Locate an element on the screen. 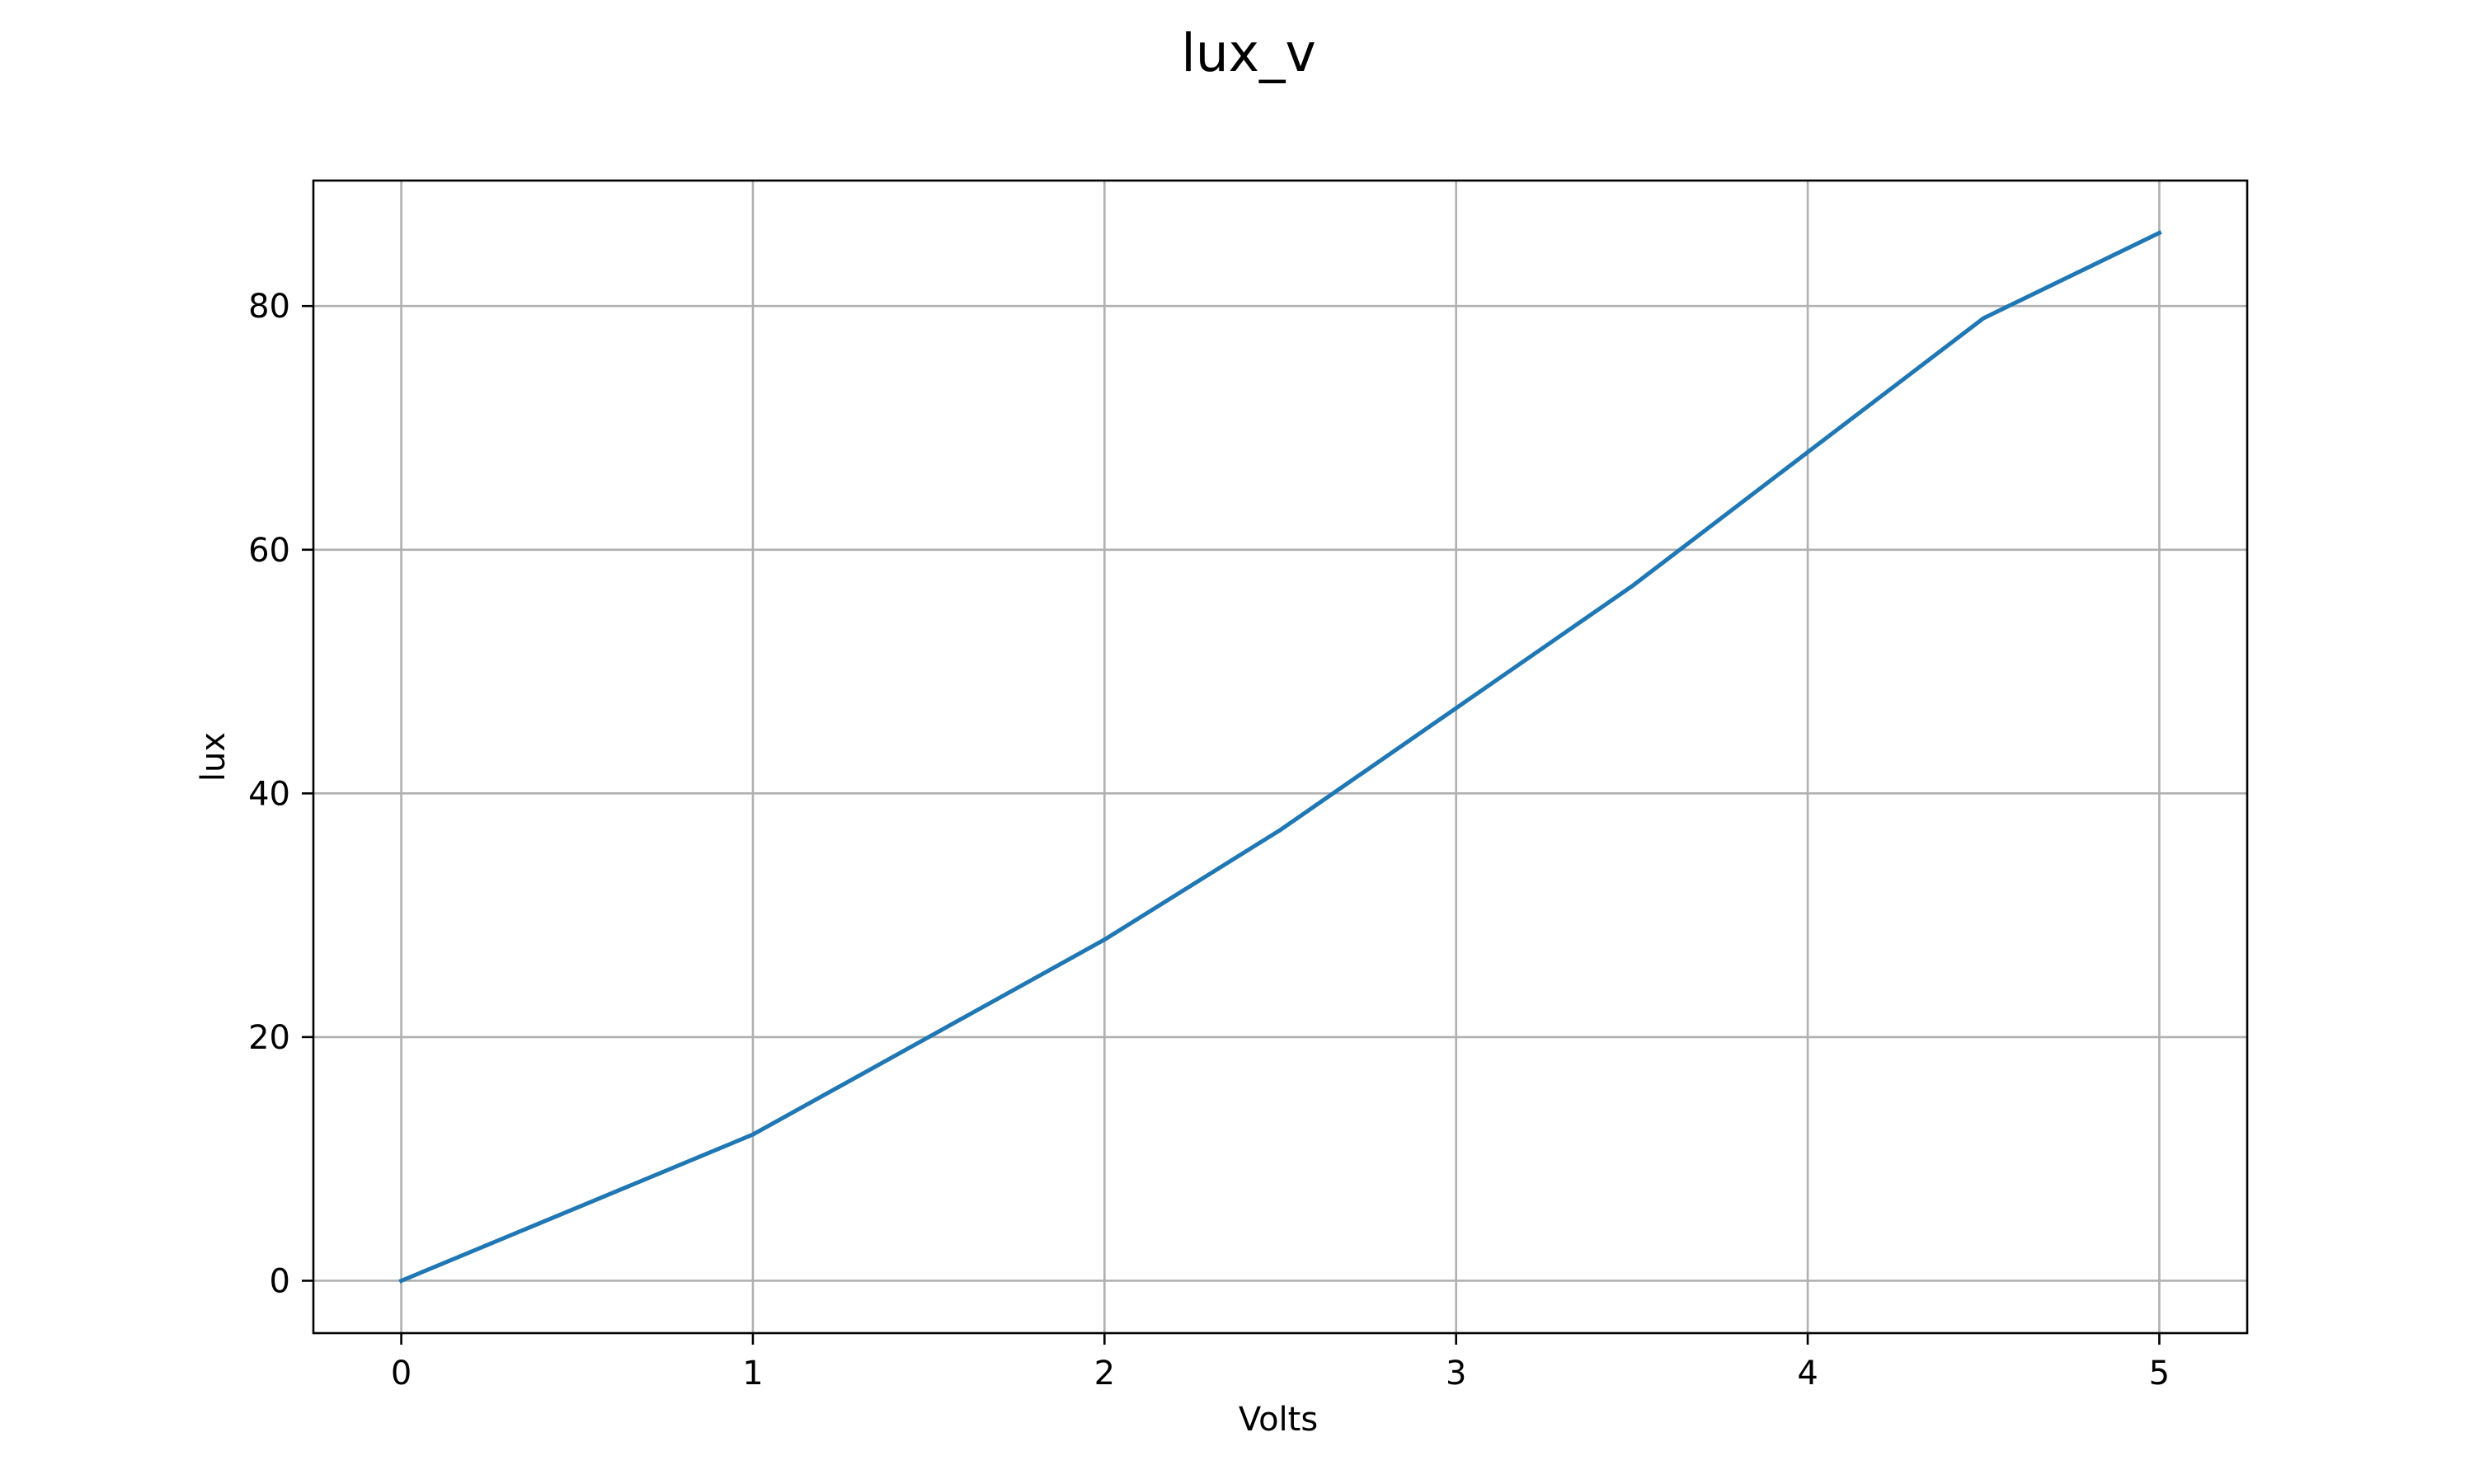 The image size is (2474, 1484). x-tick-label: 1 is located at coordinates (752, 1373).